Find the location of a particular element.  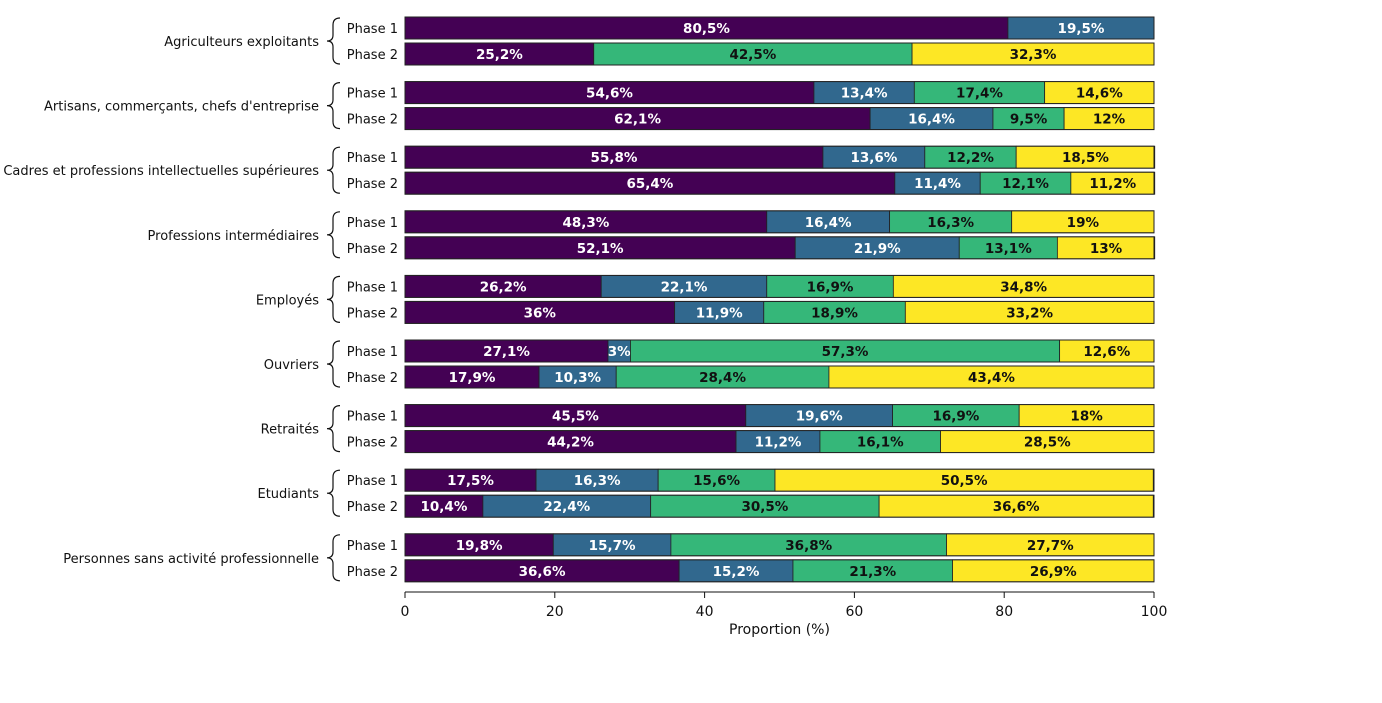

stacked-bar: 48,3% 16,4% 16,3% 19% Phase 1 is located at coordinates (751, 222).